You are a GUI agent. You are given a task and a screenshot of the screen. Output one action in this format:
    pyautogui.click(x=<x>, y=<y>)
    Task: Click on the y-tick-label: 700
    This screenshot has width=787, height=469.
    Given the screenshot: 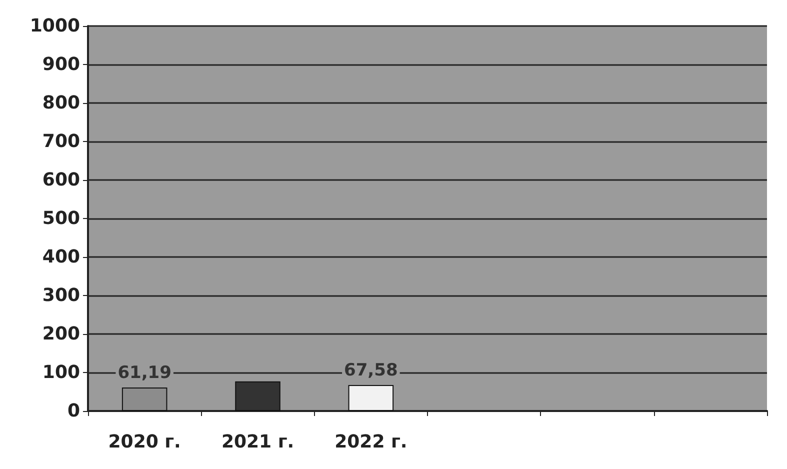 What is the action you would take?
    pyautogui.click(x=61, y=141)
    